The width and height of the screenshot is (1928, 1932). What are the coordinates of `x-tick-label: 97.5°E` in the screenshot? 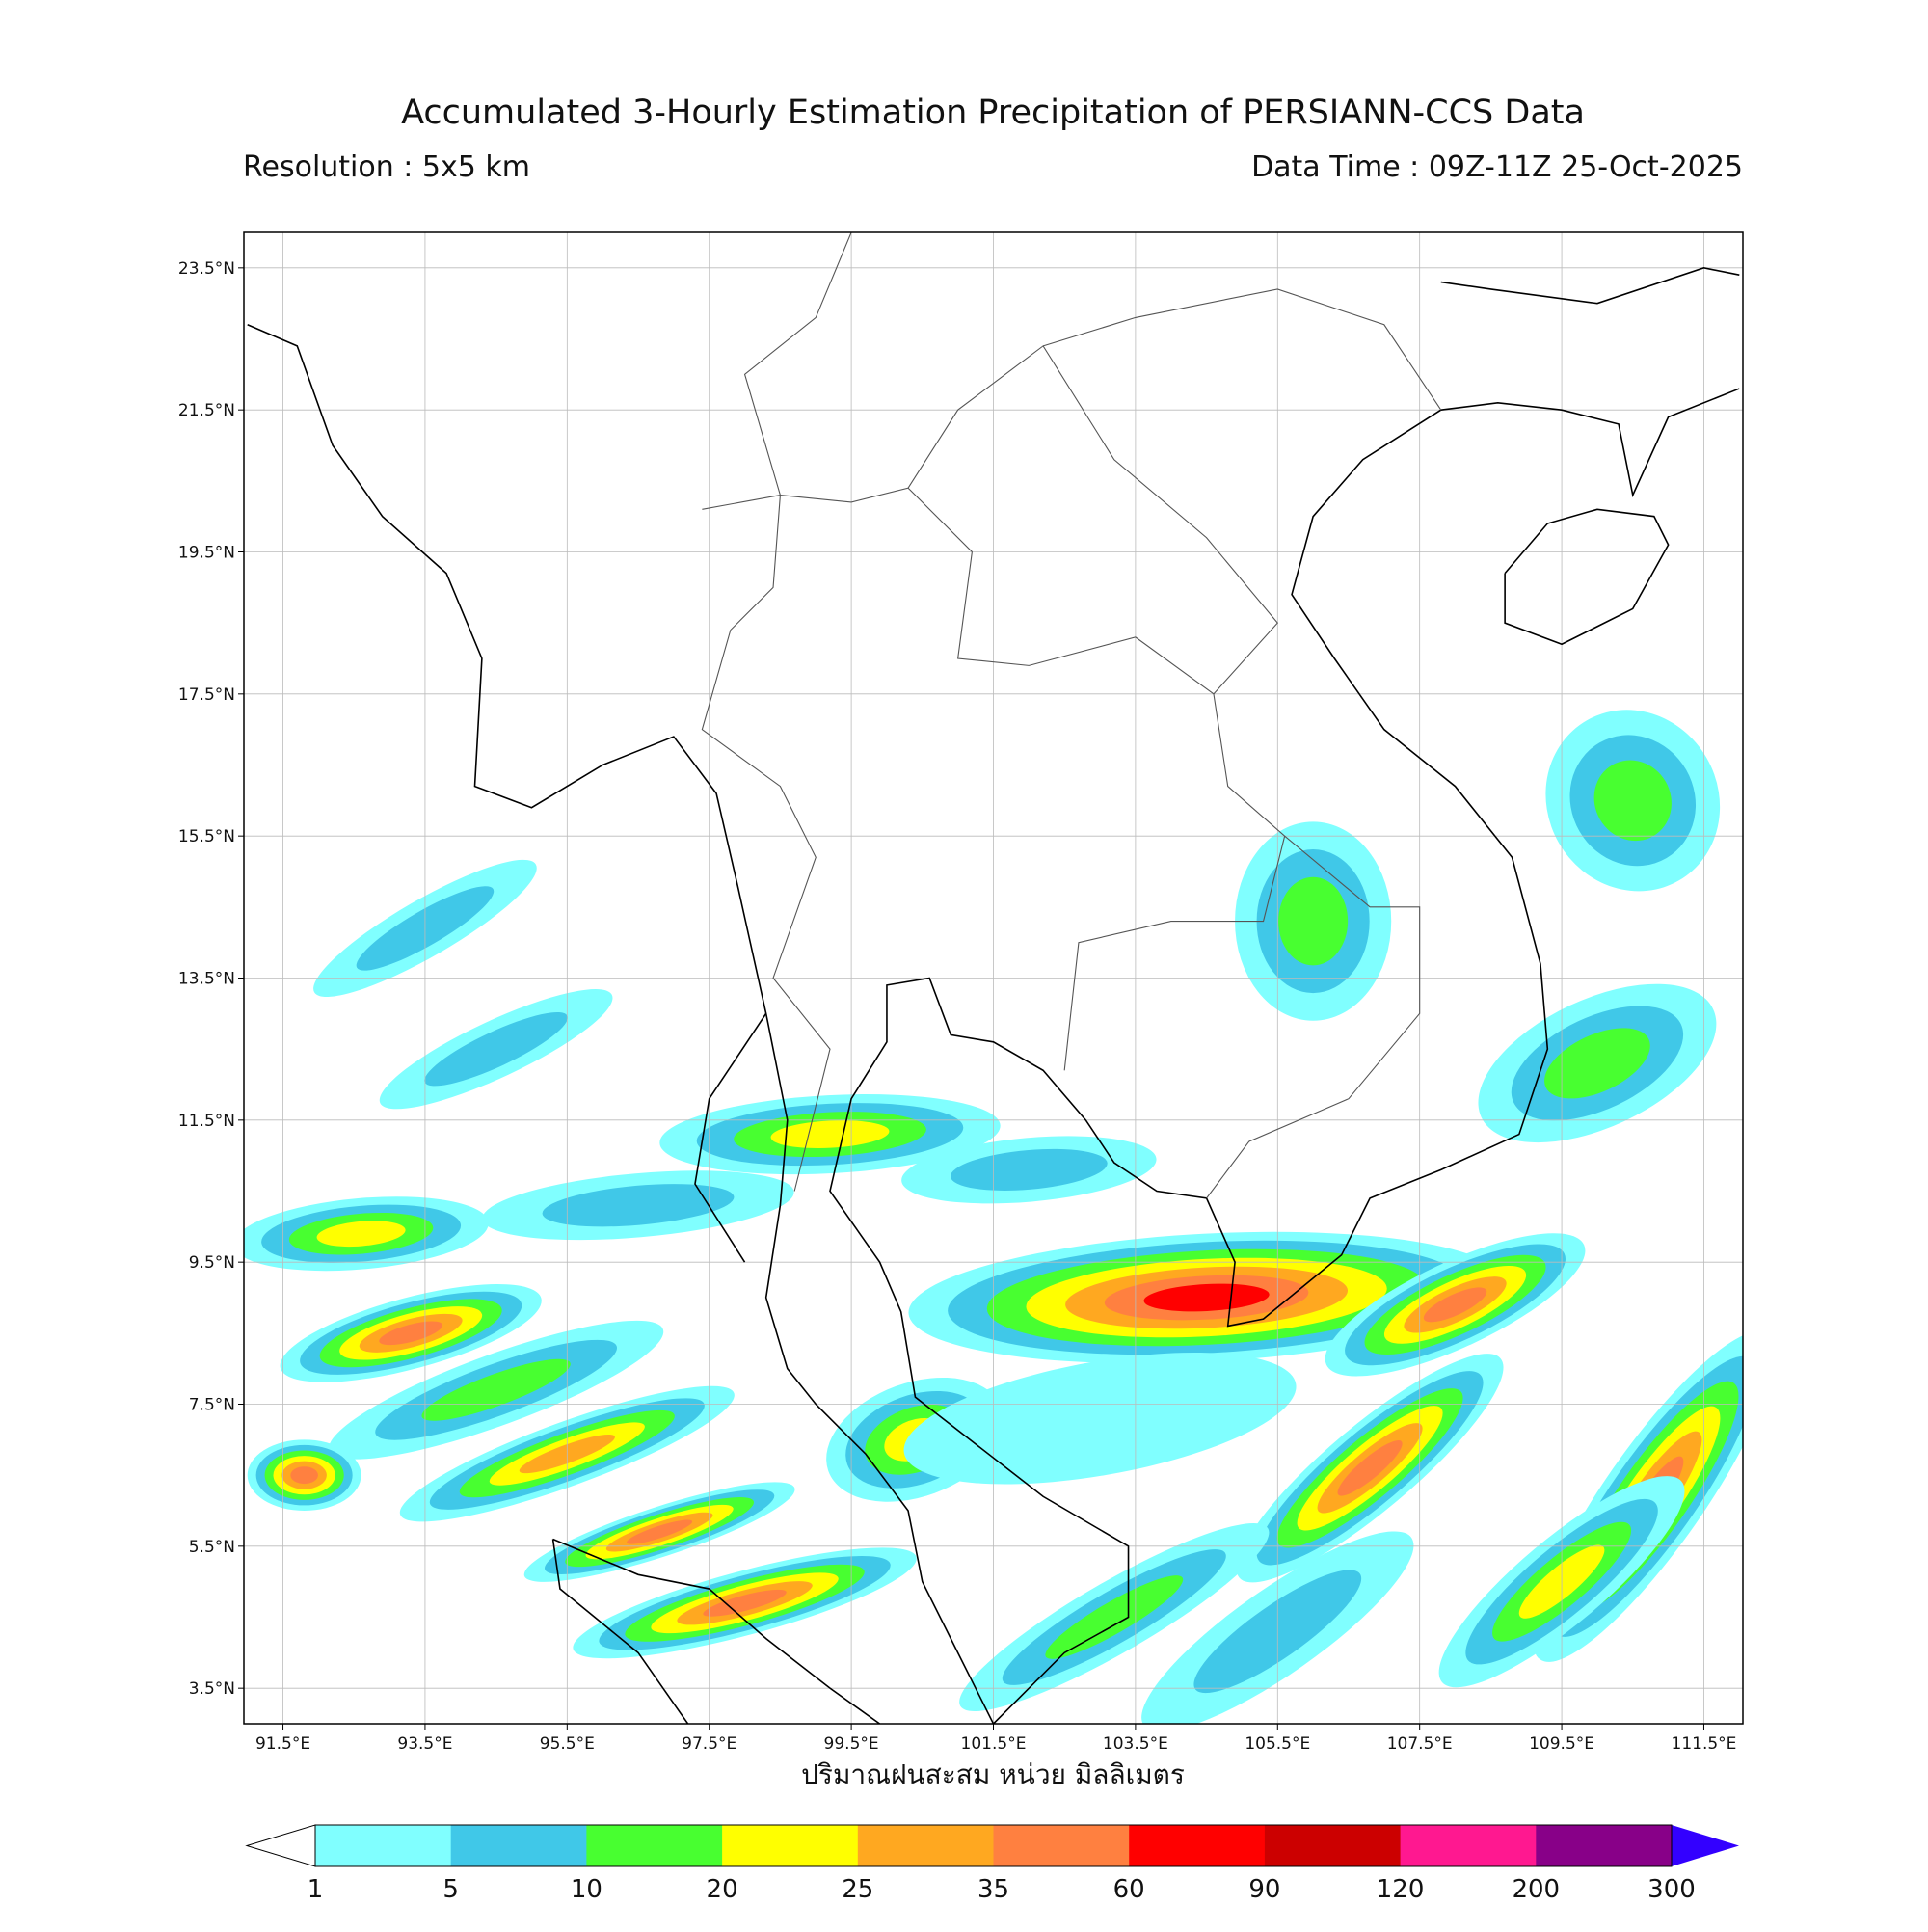 It's located at (709, 1744).